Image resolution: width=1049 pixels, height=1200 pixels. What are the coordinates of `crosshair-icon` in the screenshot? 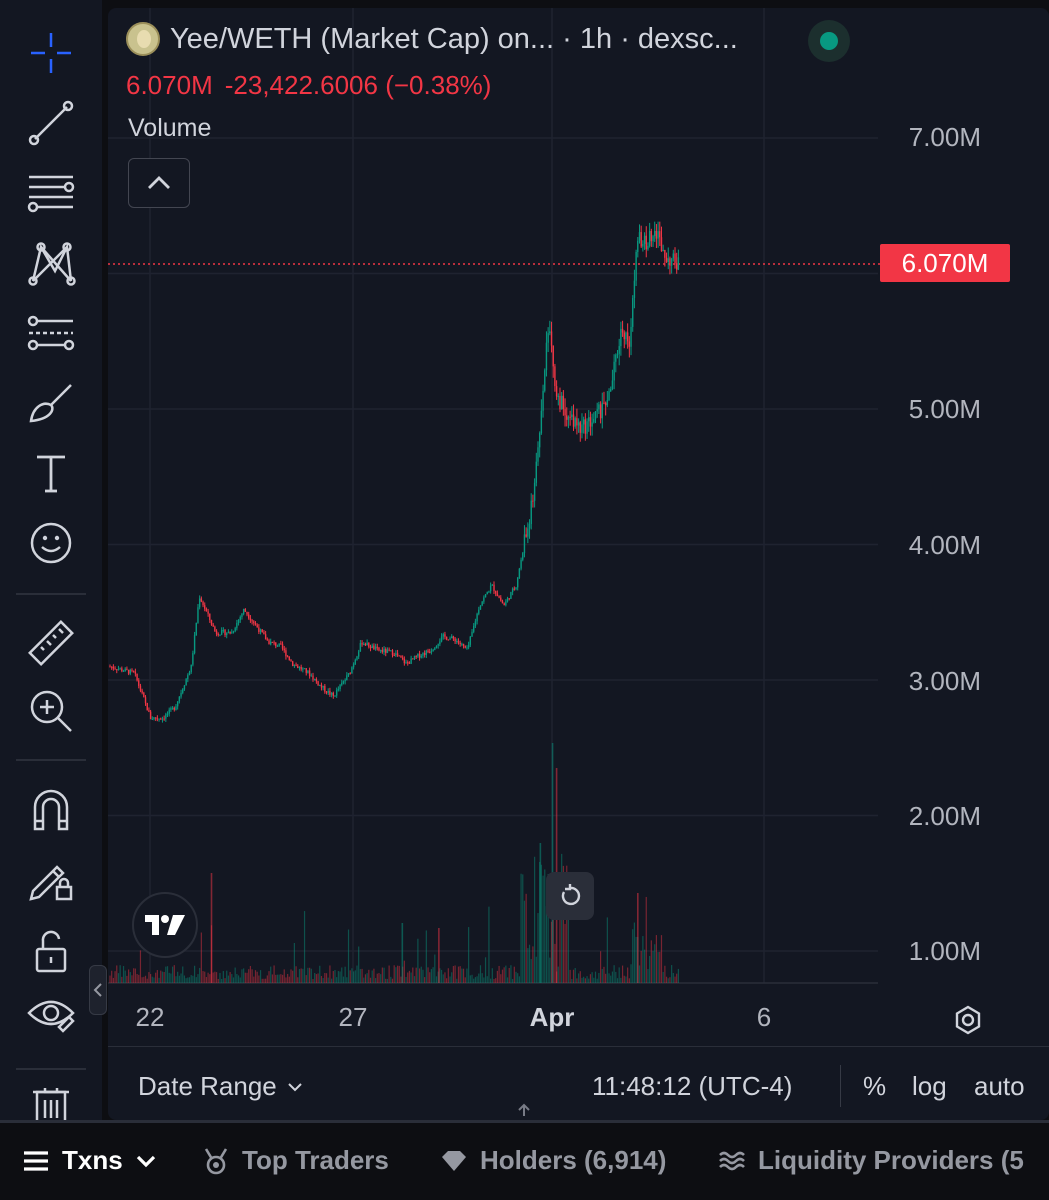 It's located at (51, 53).